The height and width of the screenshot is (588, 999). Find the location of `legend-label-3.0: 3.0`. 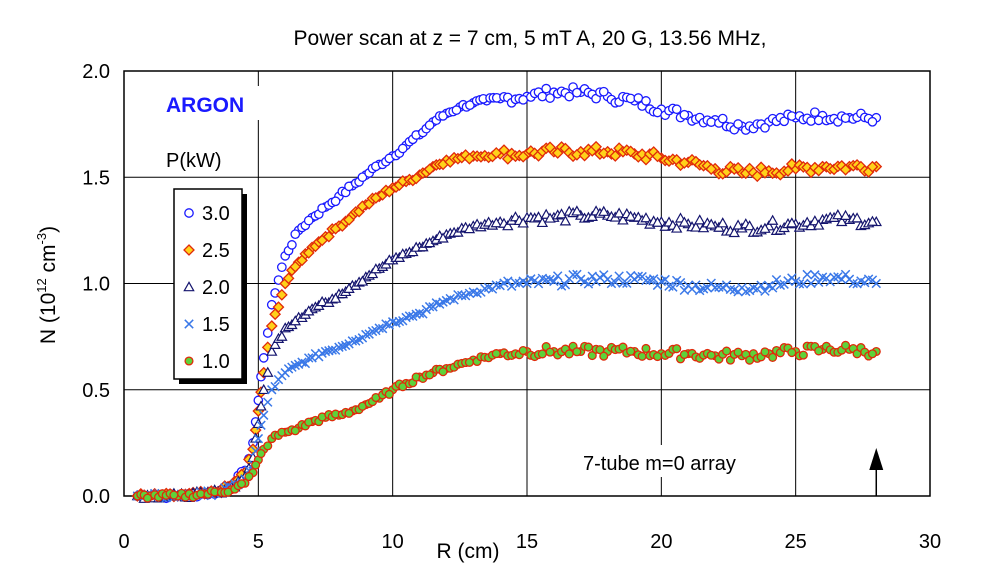

legend-label-3.0: 3.0 is located at coordinates (216, 214).